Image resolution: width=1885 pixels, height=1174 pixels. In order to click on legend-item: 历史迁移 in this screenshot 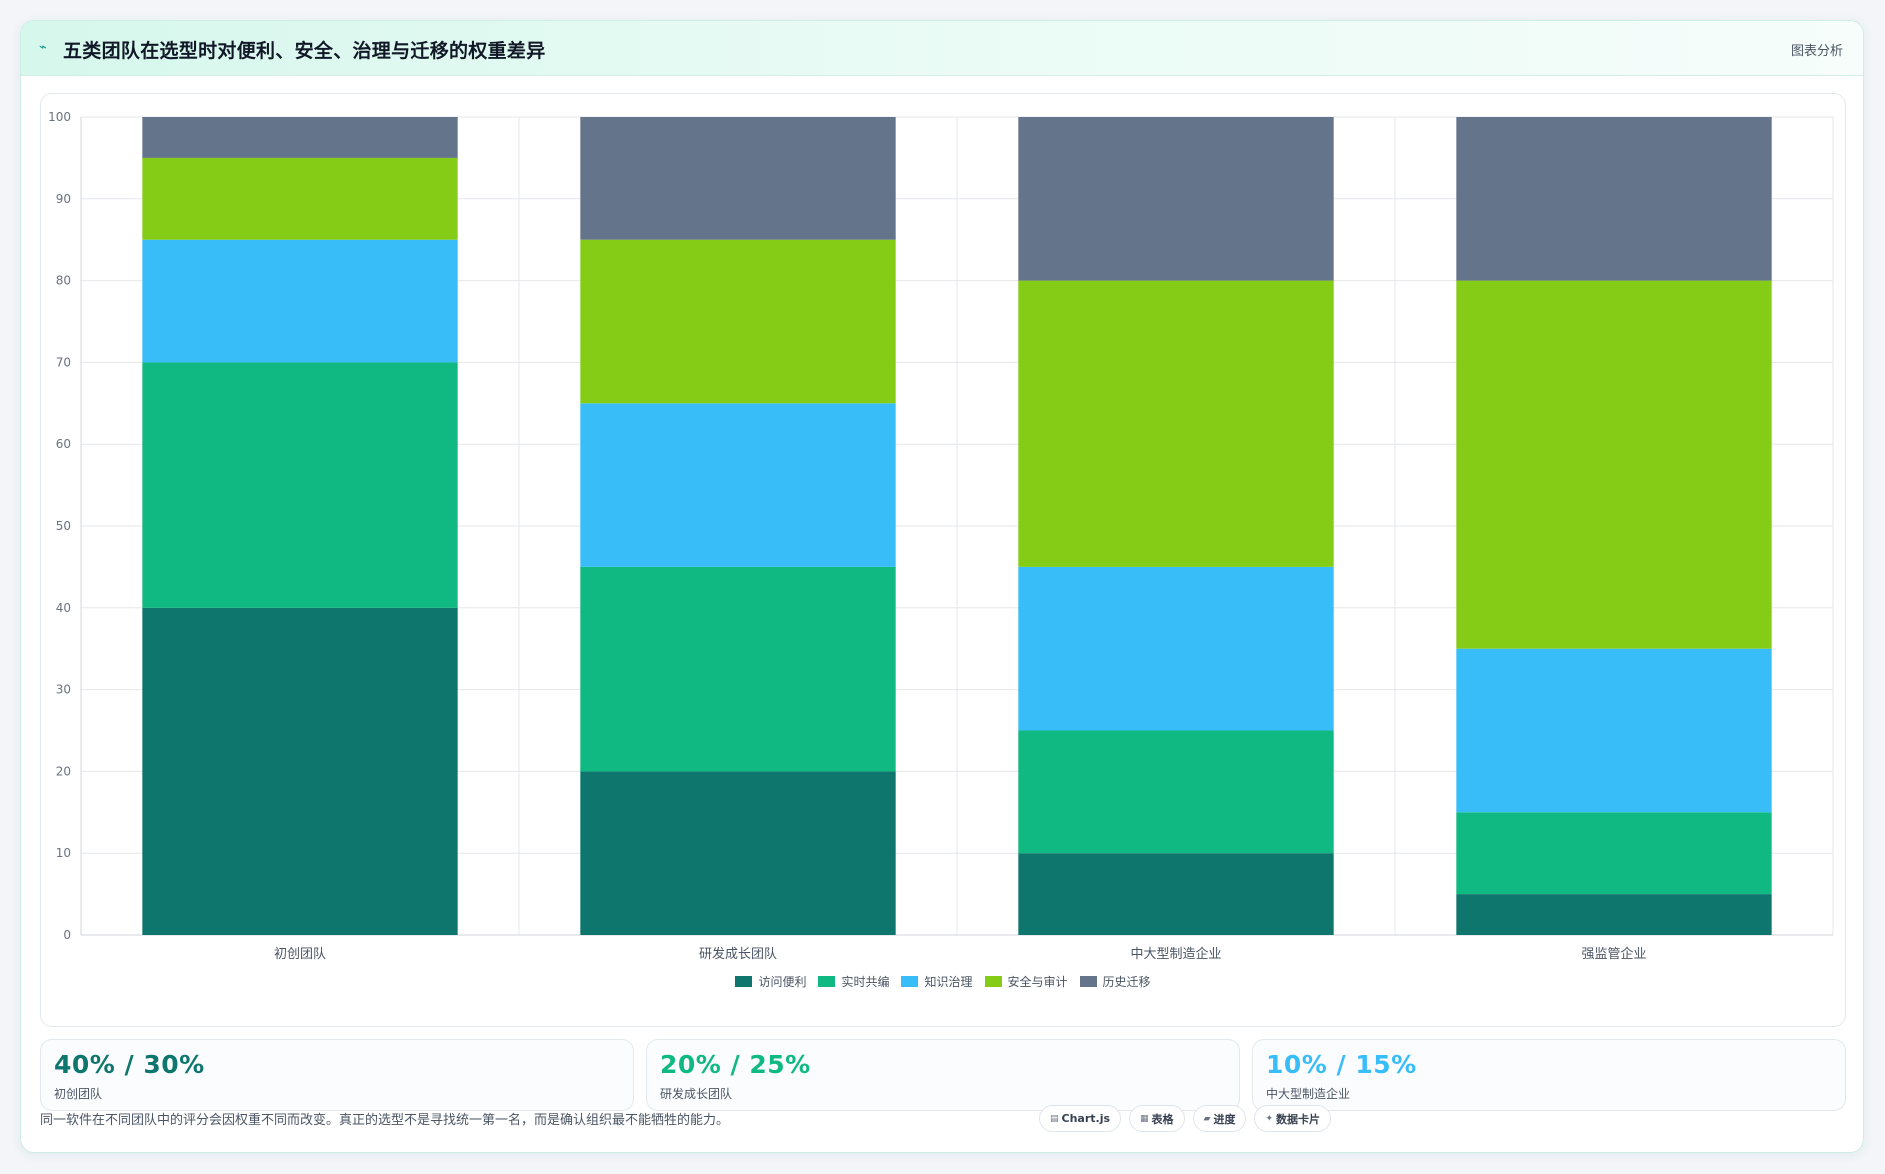, I will do `click(1115, 981)`.